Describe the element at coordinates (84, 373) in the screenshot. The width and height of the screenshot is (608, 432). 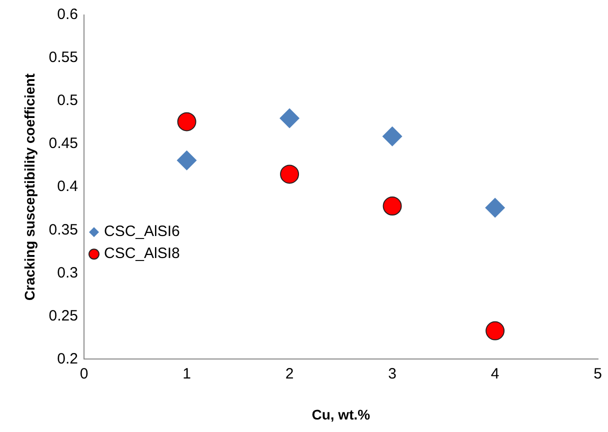
I see `x-tick-label: 0` at that location.